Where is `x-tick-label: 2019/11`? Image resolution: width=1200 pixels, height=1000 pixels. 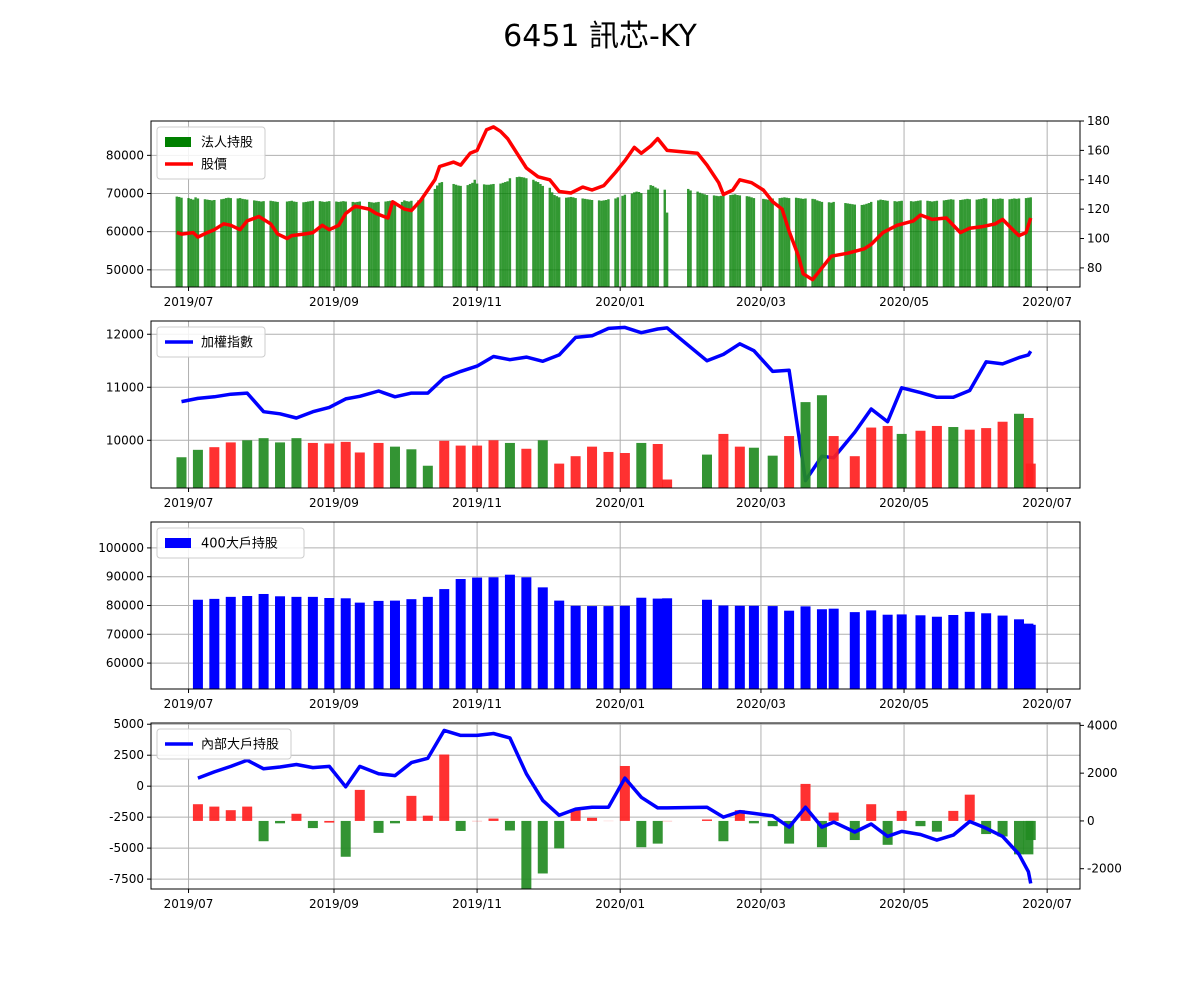 x-tick-label: 2019/11 is located at coordinates (477, 704).